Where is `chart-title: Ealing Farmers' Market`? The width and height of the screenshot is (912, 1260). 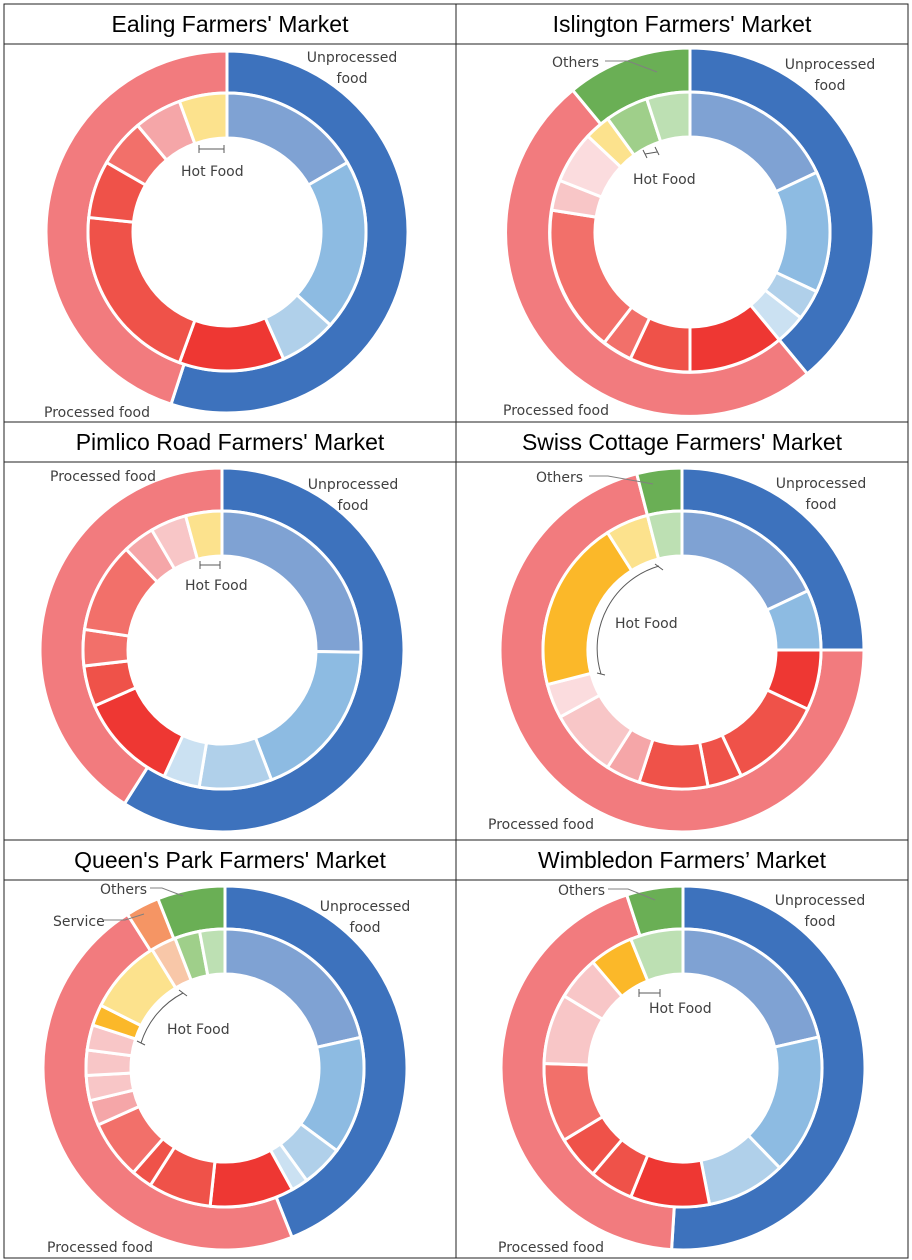 chart-title: Ealing Farmers' Market is located at coordinates (230, 24).